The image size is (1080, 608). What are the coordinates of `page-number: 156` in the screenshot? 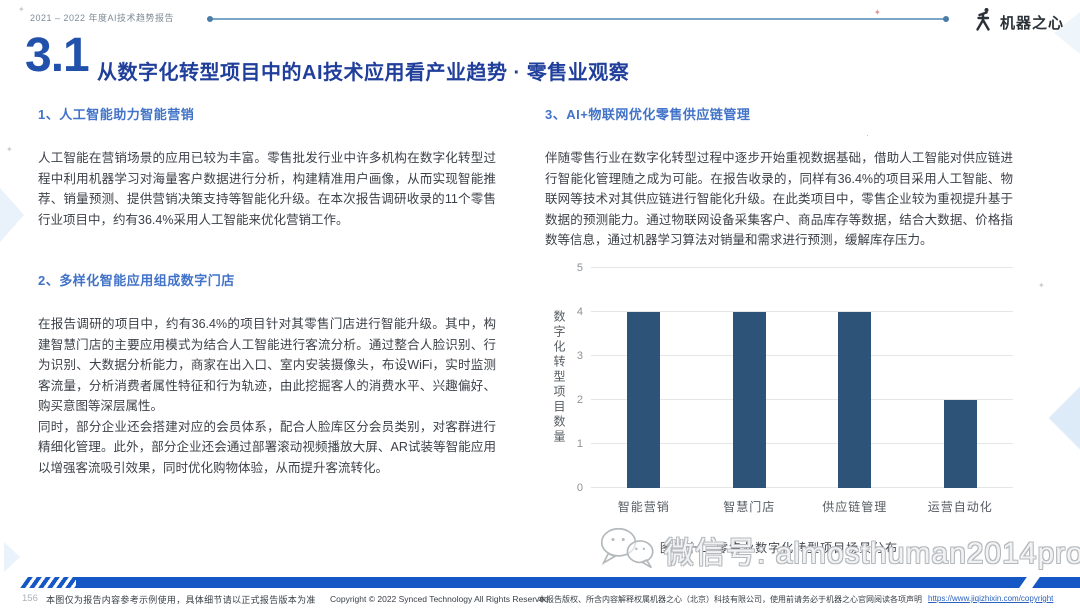 It's located at (30, 598).